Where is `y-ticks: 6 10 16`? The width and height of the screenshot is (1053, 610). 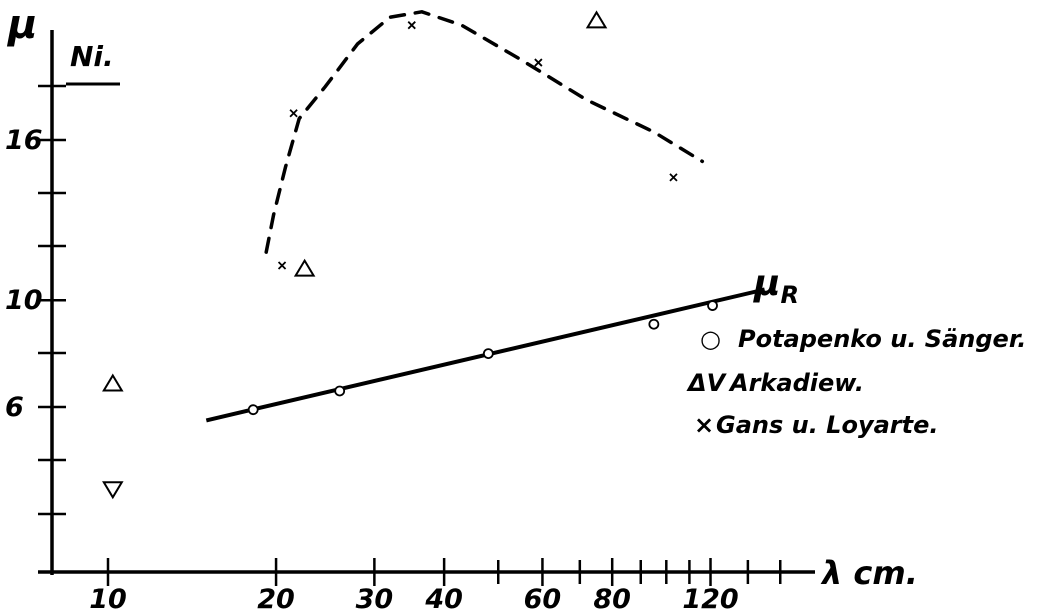 y-ticks: 6 10 16 is located at coordinates (35, 274).